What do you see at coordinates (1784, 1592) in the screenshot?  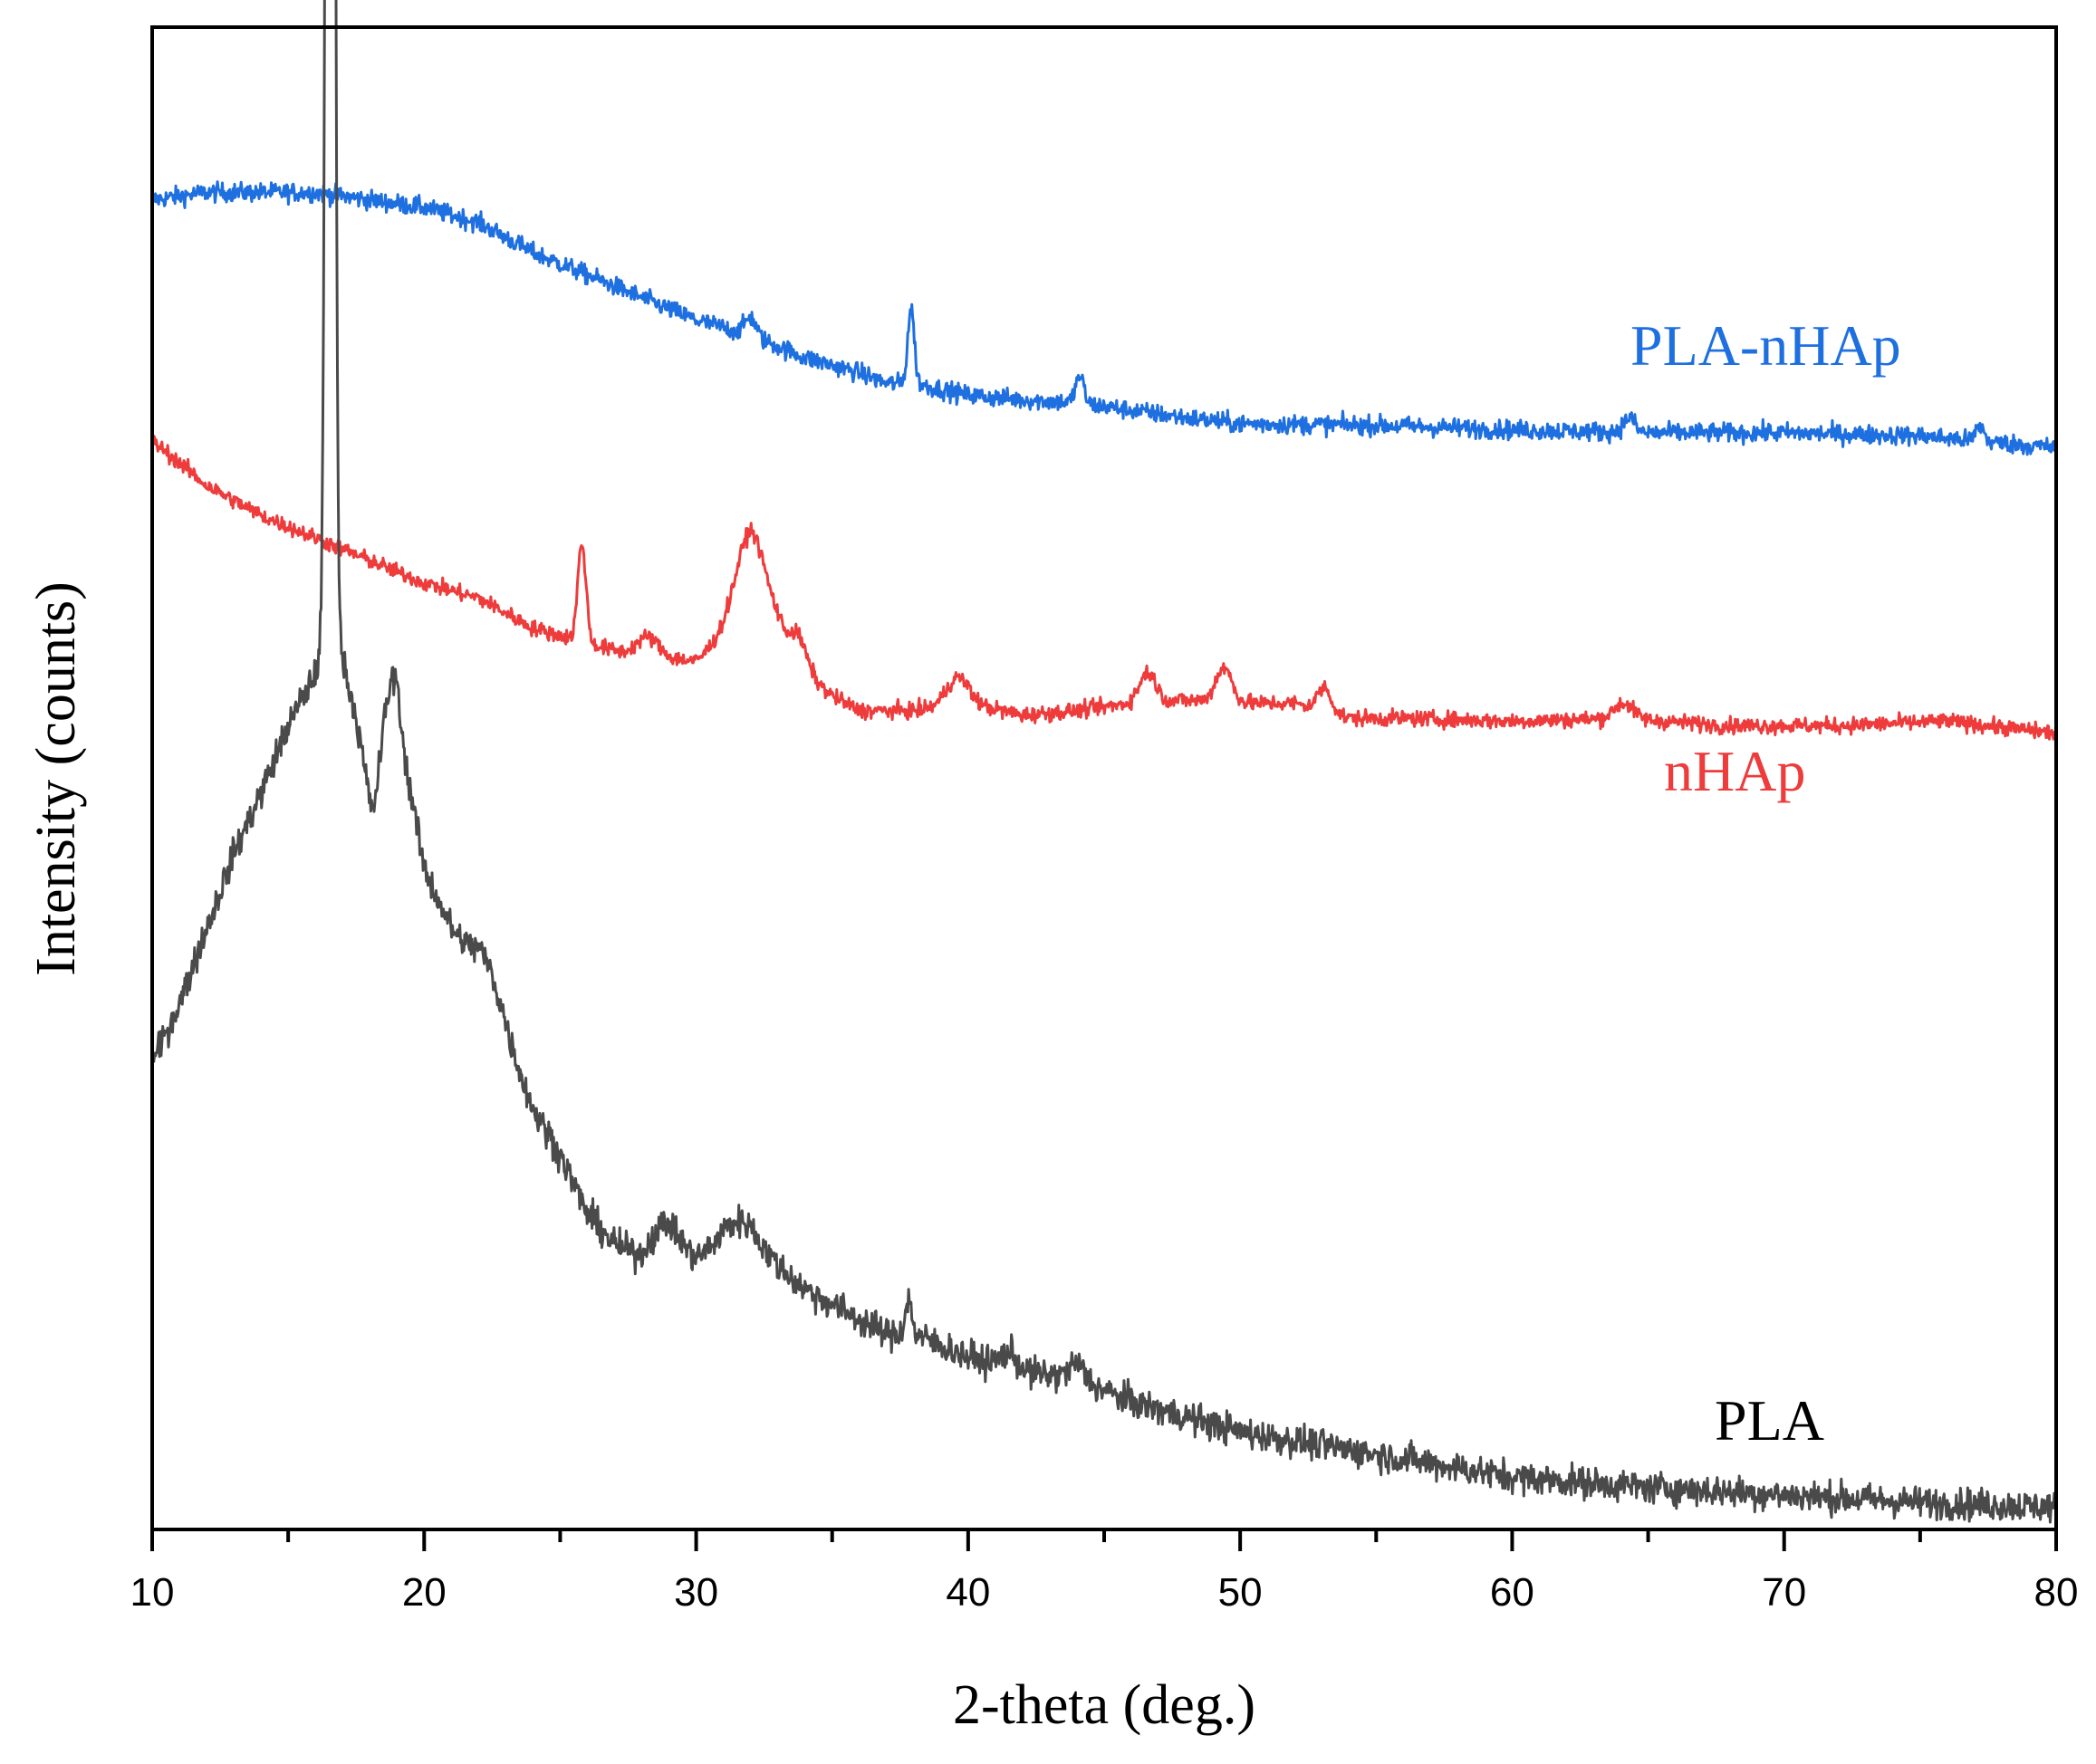 I see `x-tick-label: 70` at bounding box center [1784, 1592].